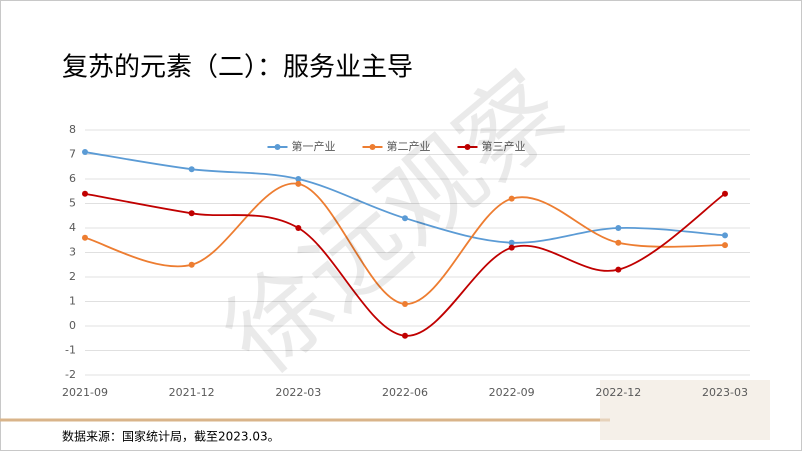  Describe the element at coordinates (504, 146) in the screenshot. I see `legend-label: 第三产业` at that location.